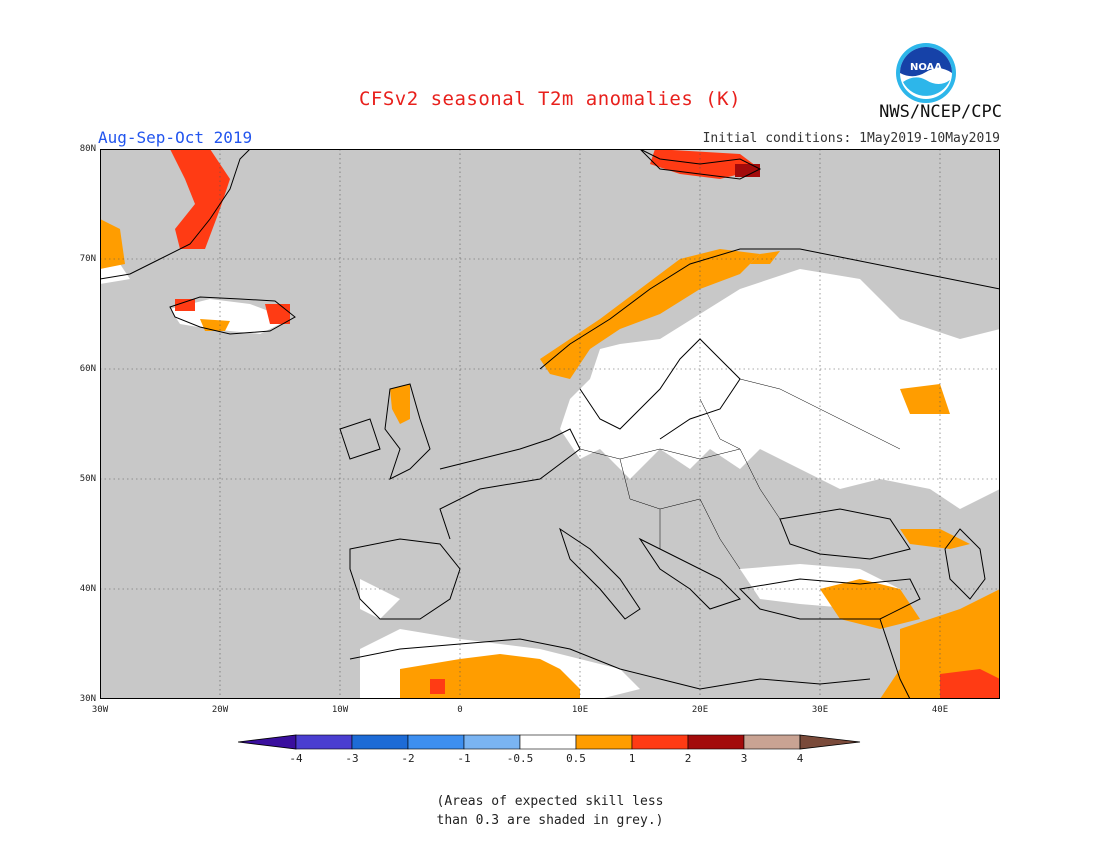 This screenshot has width=1100, height=850. I want to click on initial-conditions: Initial conditions: 1May2019-10May2019, so click(851, 138).